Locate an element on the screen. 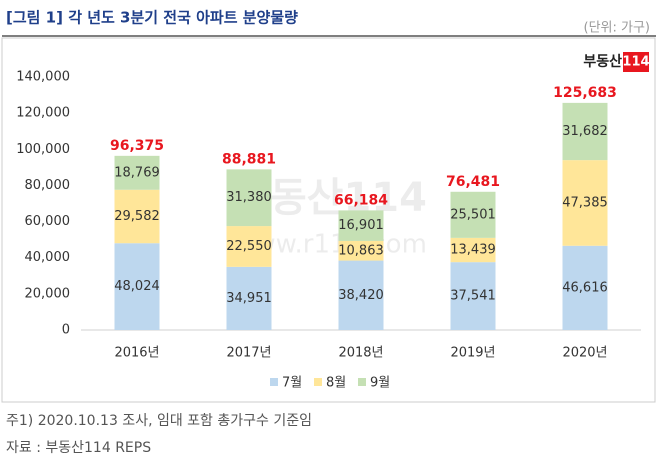 This screenshot has width=658, height=460. value-label: 22,550 is located at coordinates (249, 246).